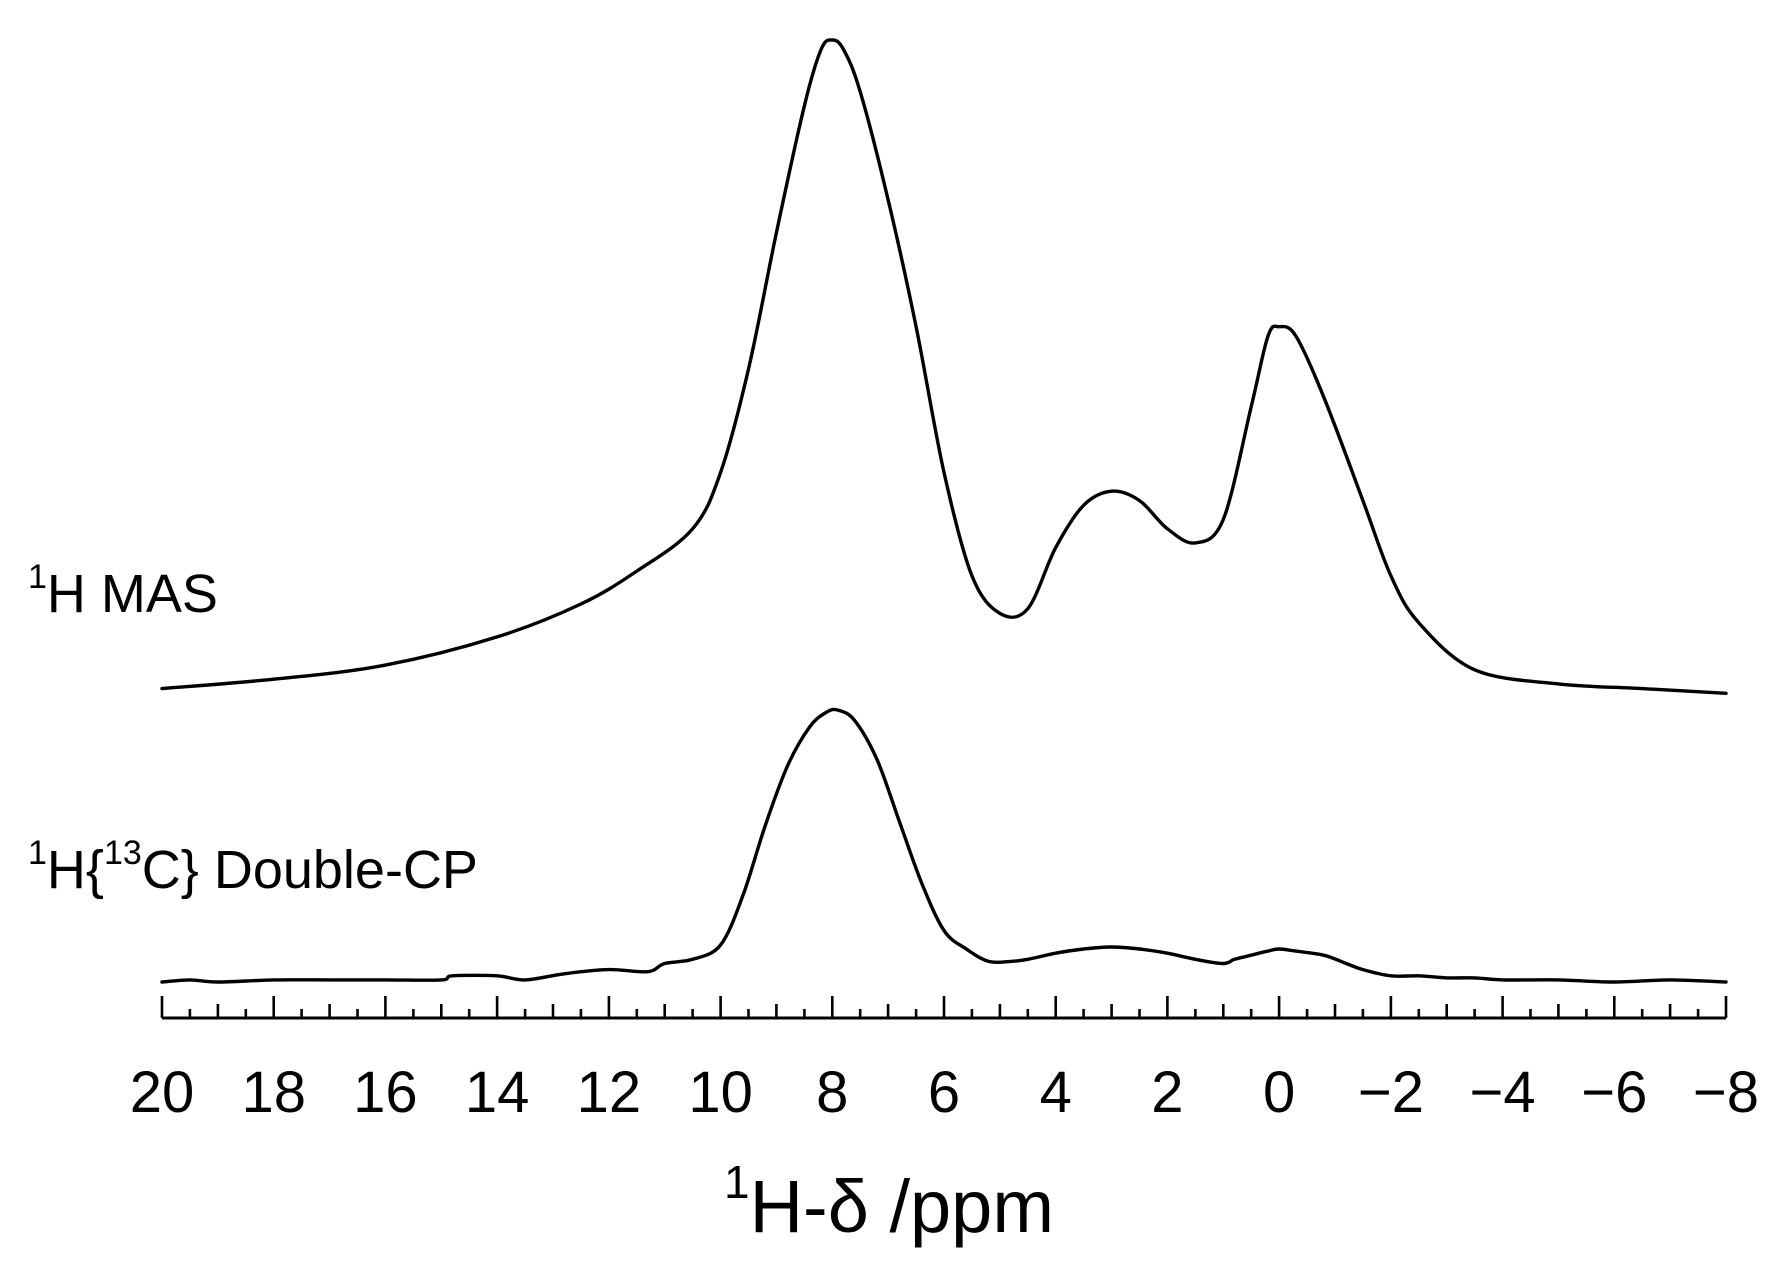  Describe the element at coordinates (1279, 1092) in the screenshot. I see `x-tick-label: 0` at that location.